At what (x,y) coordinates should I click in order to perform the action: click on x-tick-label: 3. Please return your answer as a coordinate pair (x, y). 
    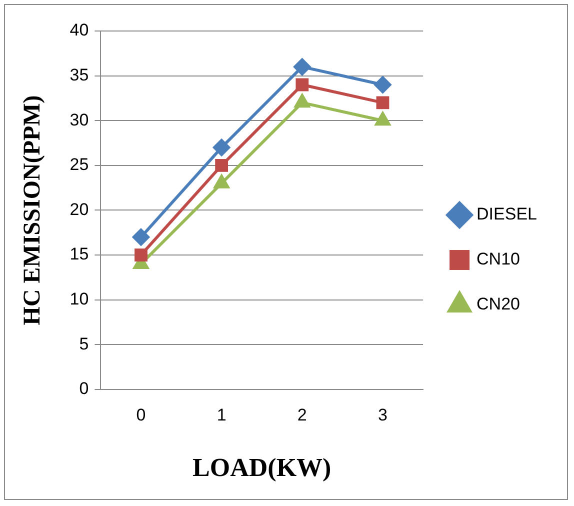
    Looking at the image, I should click on (383, 414).